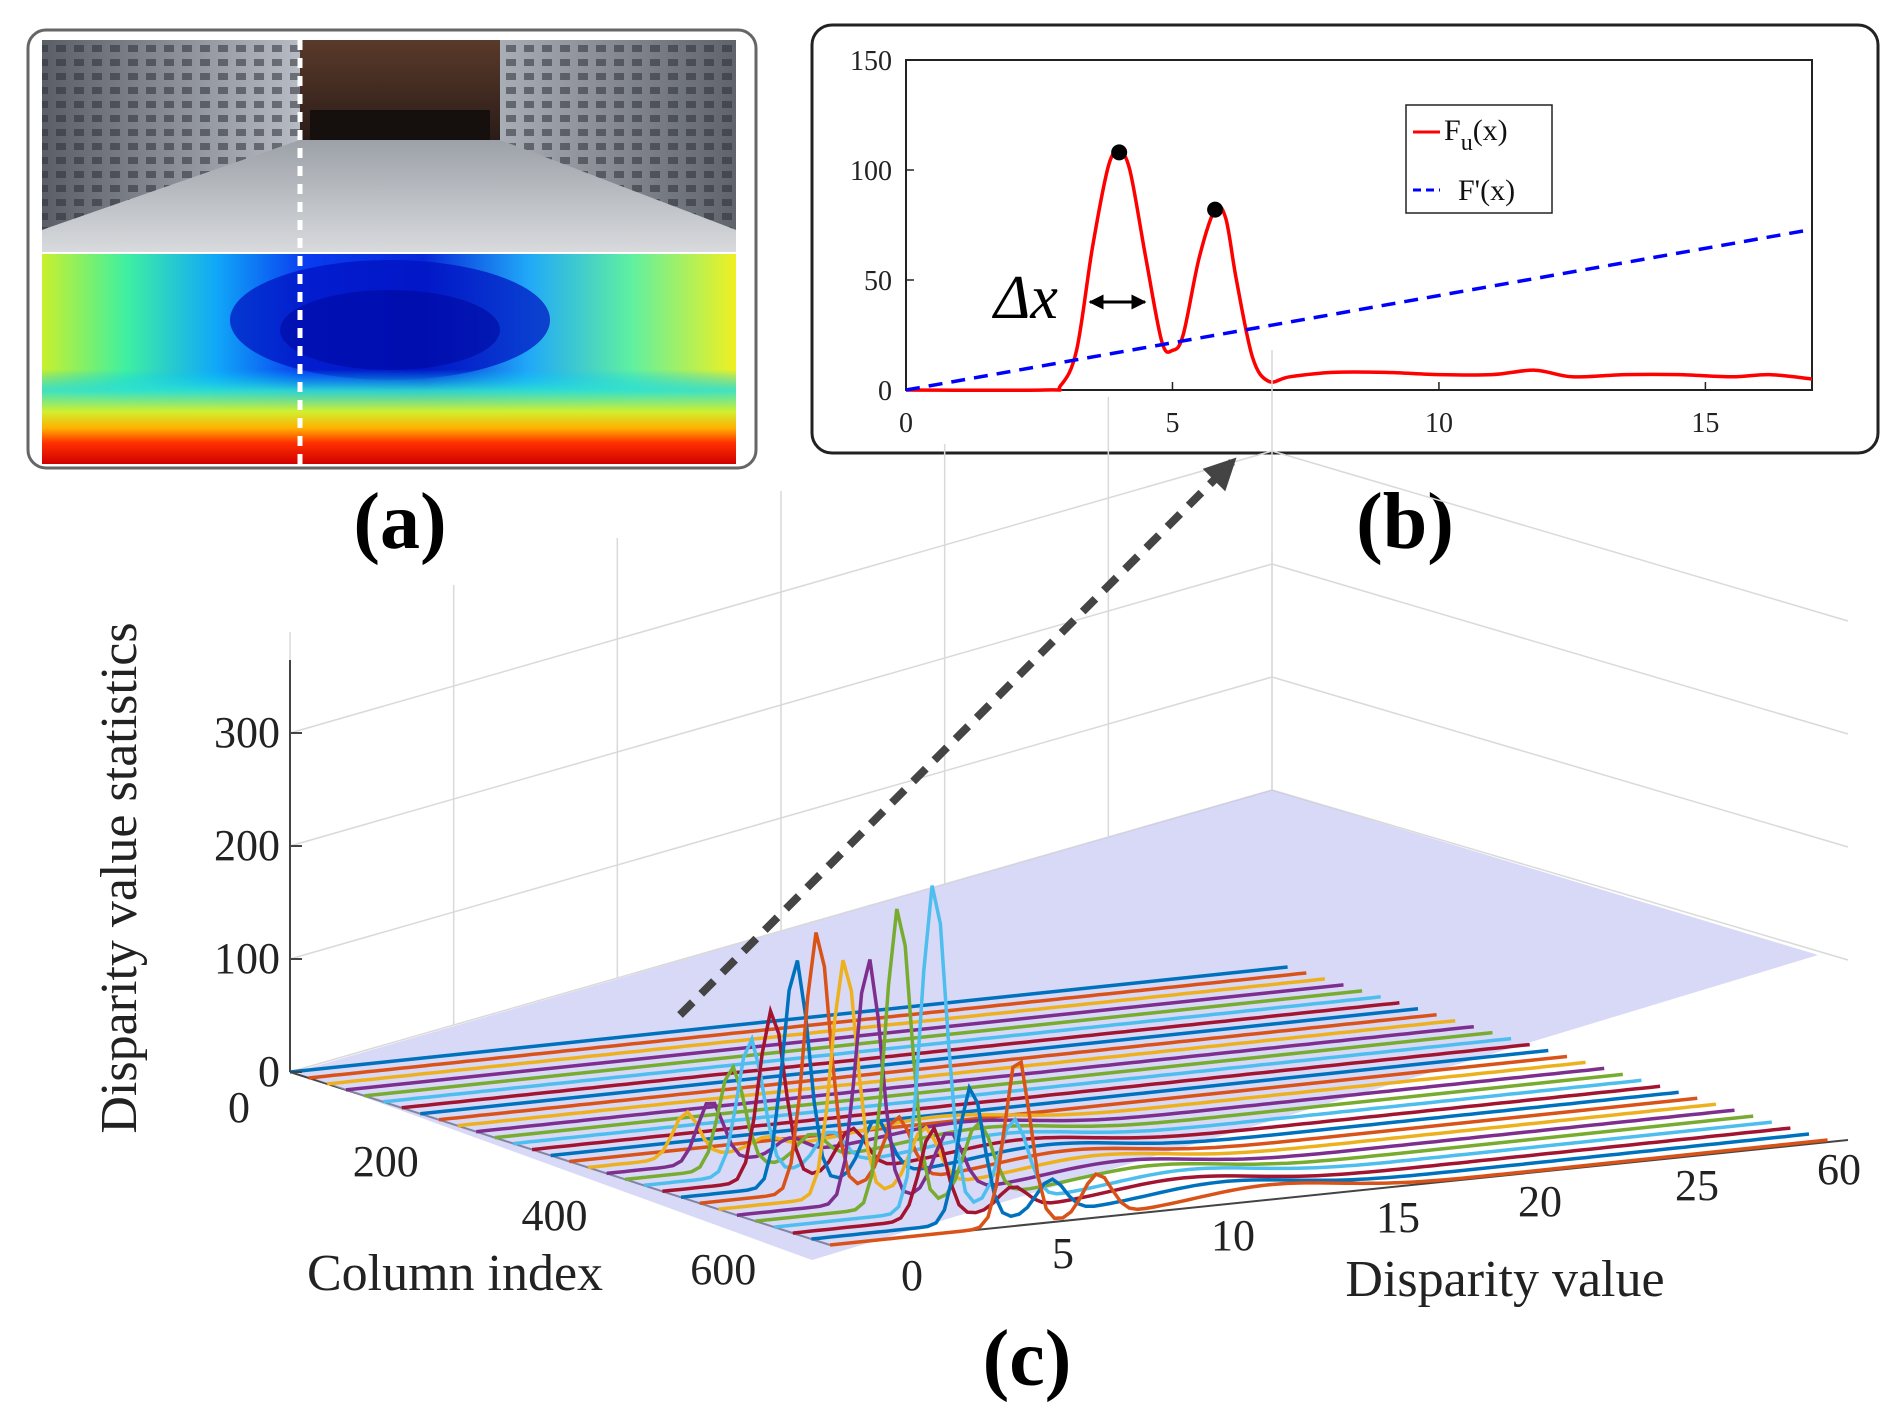 This screenshot has width=1899, height=1416. Describe the element at coordinates (1233, 1235) in the screenshot. I see `c-disp-tick-label: 10` at that location.